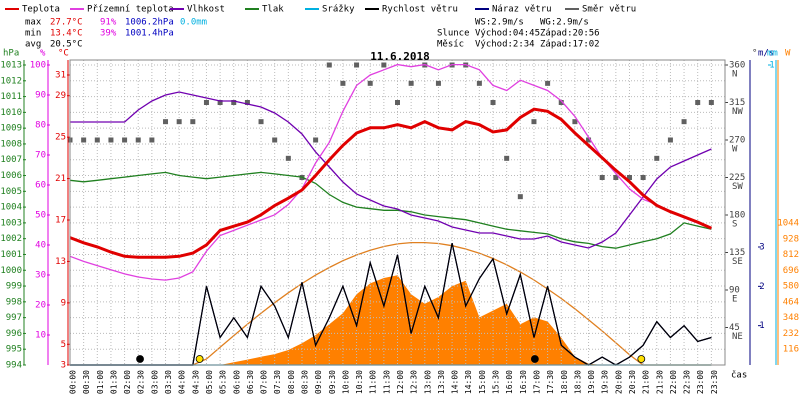 The height and width of the screenshot is (400, 800). I want to click on legend-label: Směr větru, so click(609, 10).